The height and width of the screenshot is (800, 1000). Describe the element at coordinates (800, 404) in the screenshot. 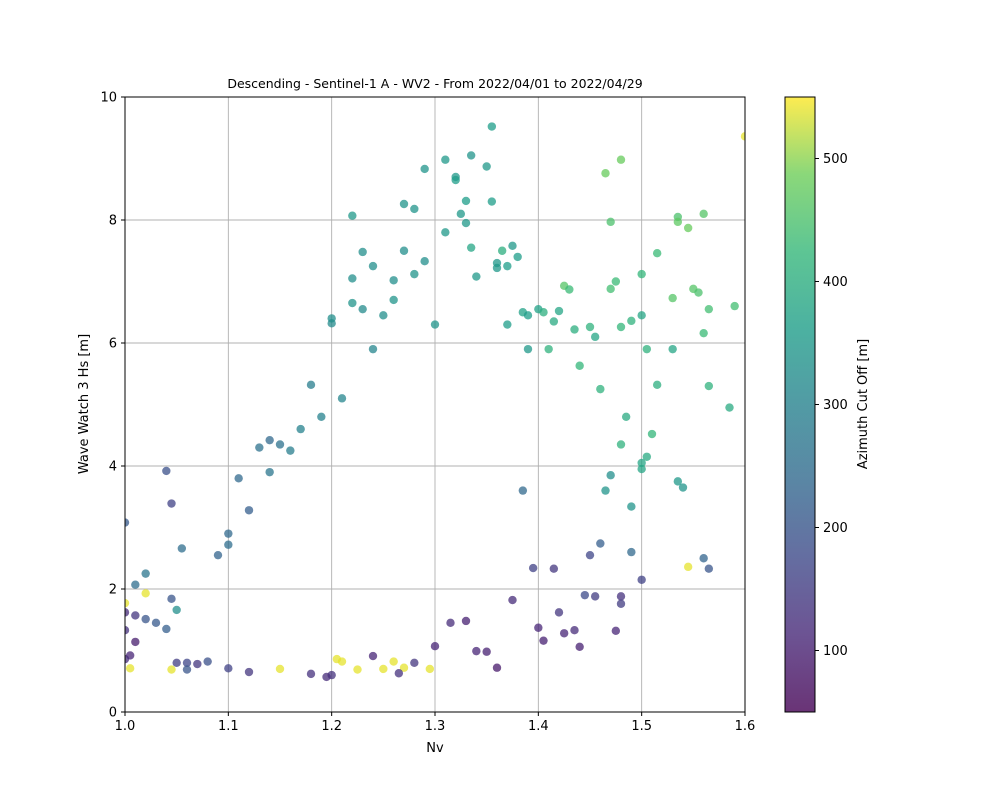

I see `colorbar` at that location.